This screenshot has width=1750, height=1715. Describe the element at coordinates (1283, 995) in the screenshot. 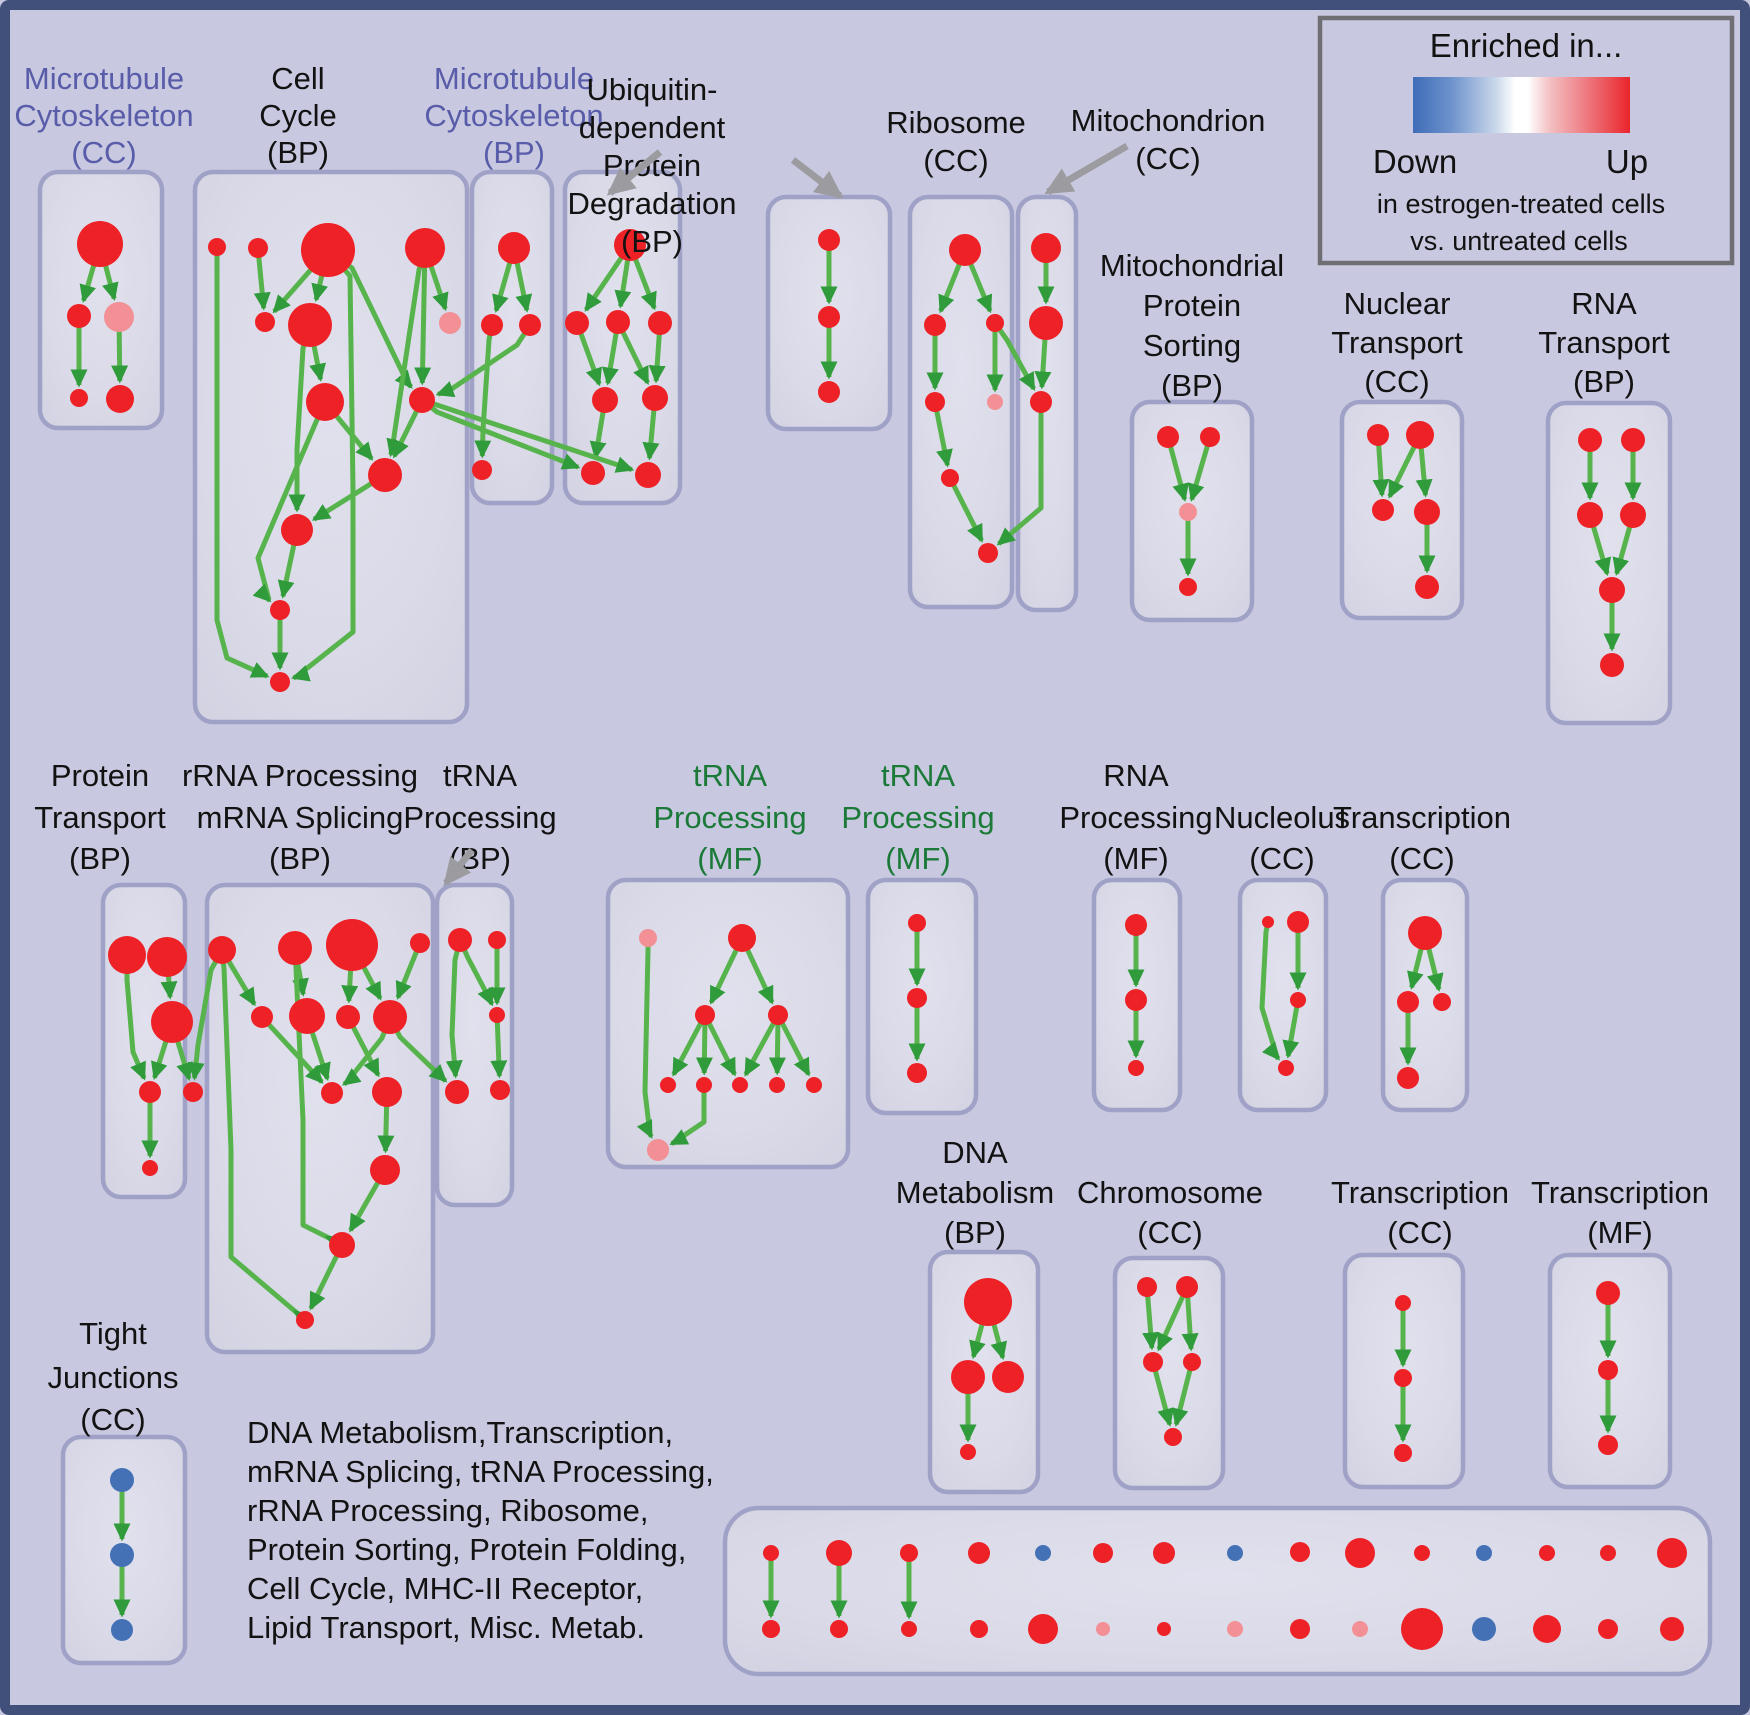

I see `cluster-box-nucleolus-cc` at that location.